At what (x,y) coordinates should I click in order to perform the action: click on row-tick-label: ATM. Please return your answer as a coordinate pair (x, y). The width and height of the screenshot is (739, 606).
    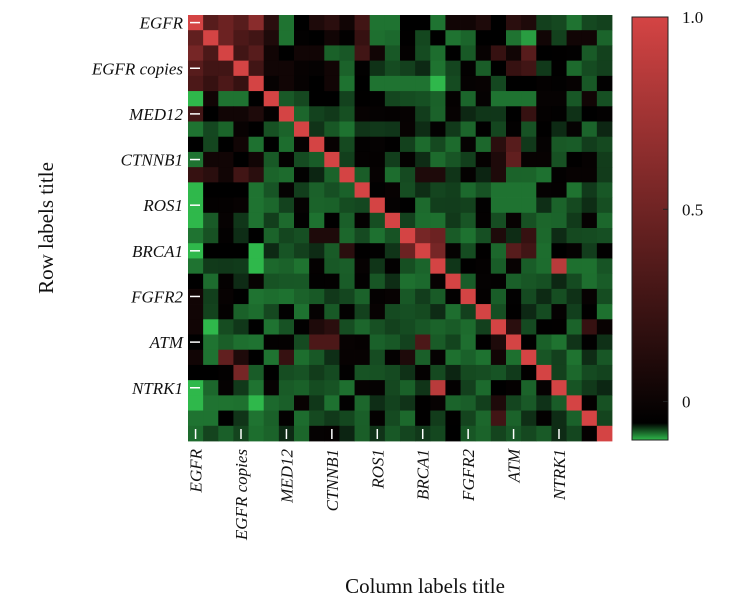
    Looking at the image, I should click on (166, 342).